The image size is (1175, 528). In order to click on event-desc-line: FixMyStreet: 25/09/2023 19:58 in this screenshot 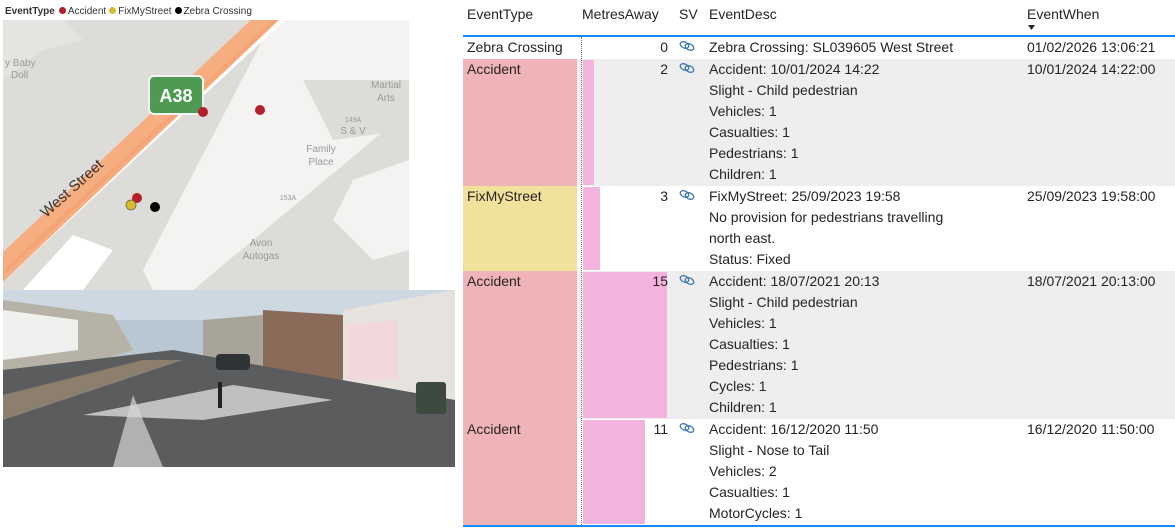, I will do `click(805, 196)`.